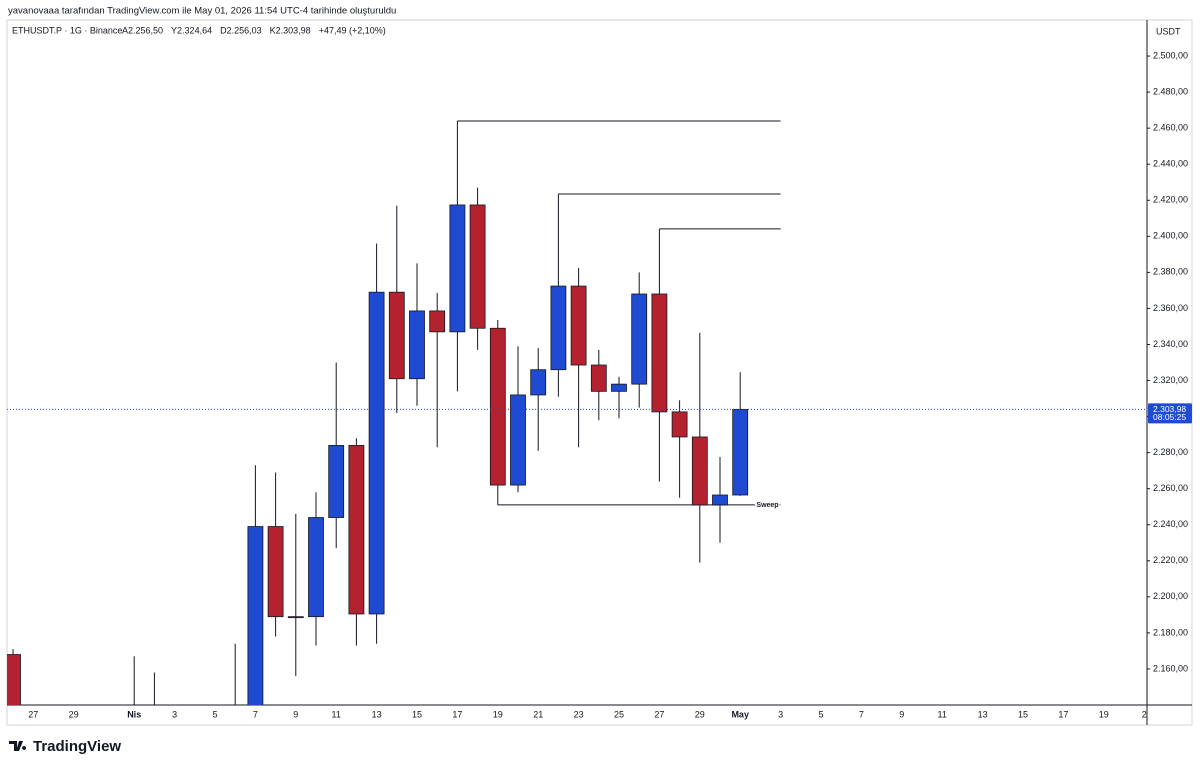  What do you see at coordinates (142, 30) in the screenshot?
I see `ohlc-value: A2.256,50` at bounding box center [142, 30].